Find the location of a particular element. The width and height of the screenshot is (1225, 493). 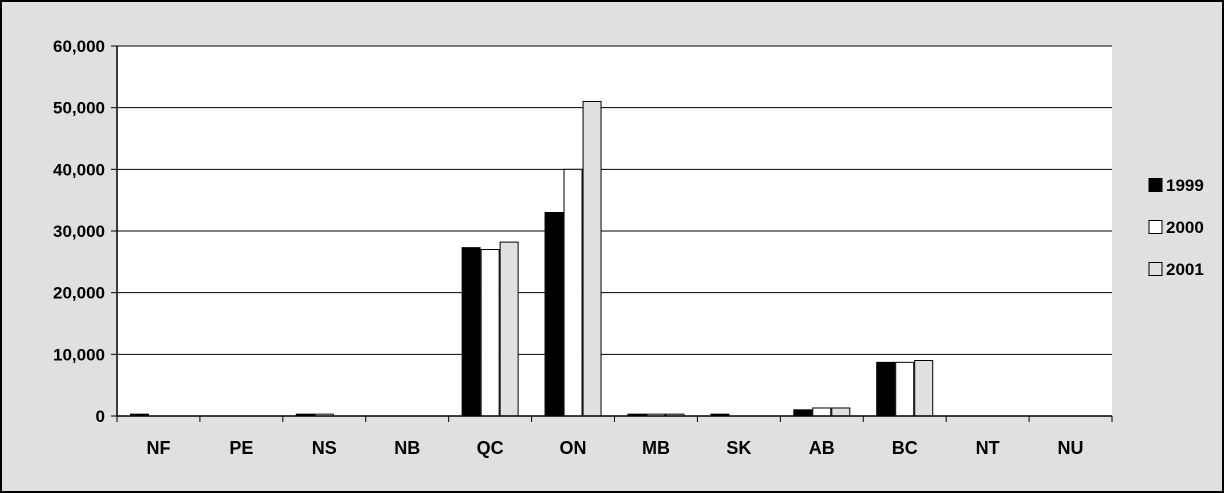

x-tick-label: PE is located at coordinates (241, 448).